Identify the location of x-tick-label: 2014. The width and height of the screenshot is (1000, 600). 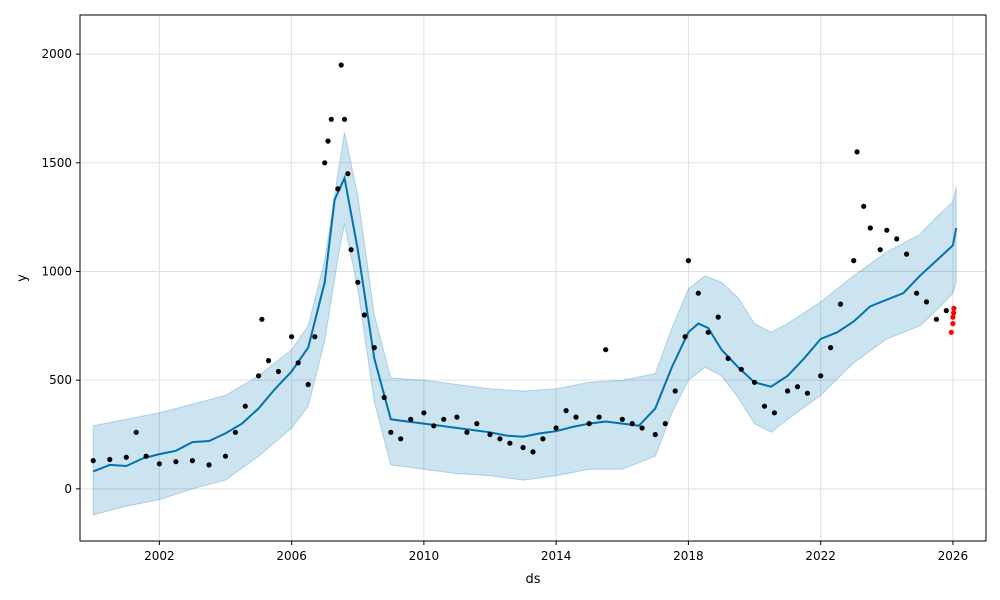
(556, 556).